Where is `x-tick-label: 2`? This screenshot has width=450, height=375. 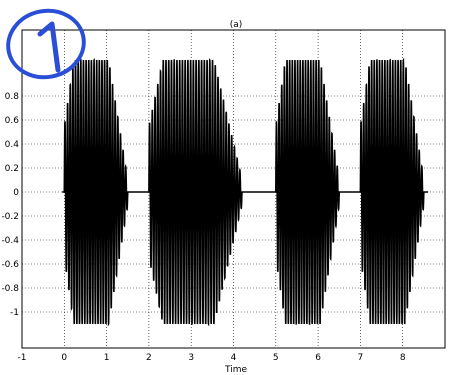
x-tick-label: 2 is located at coordinates (149, 358).